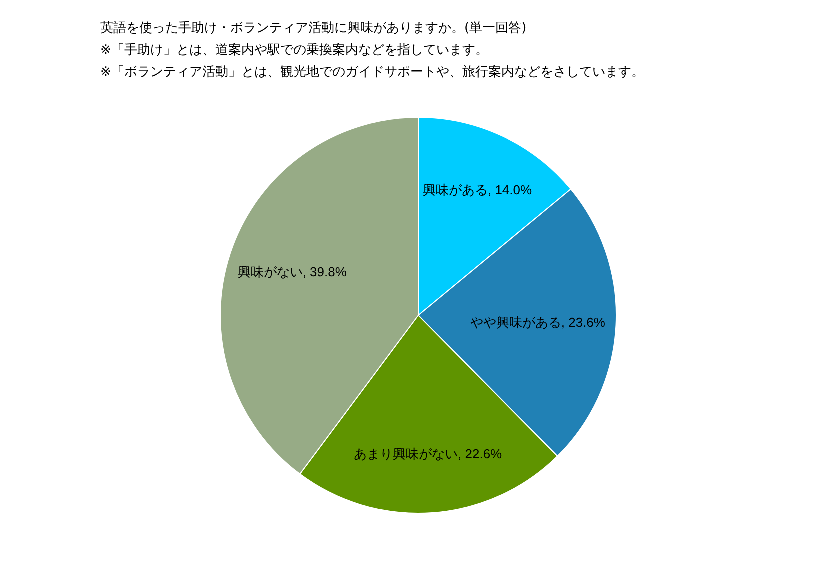 The height and width of the screenshot is (573, 840). What do you see at coordinates (293, 272) in the screenshot?
I see `slice-label: 興味がない, 39.8%` at bounding box center [293, 272].